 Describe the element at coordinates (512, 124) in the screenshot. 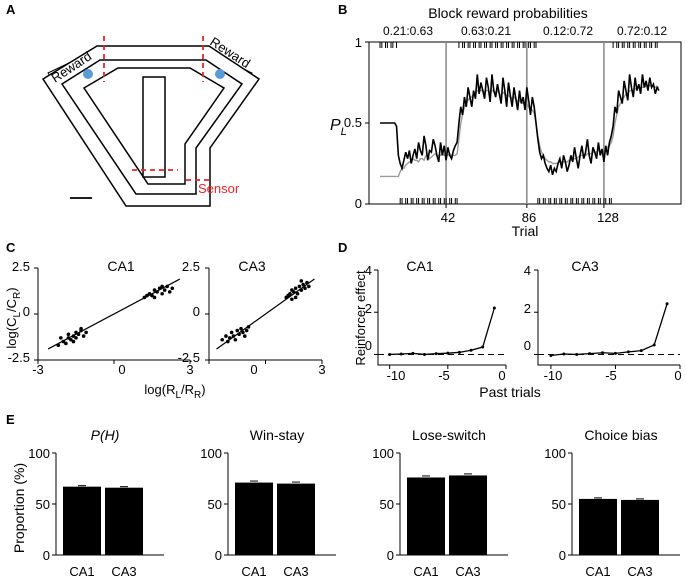

I see `panel-b-plot` at that location.